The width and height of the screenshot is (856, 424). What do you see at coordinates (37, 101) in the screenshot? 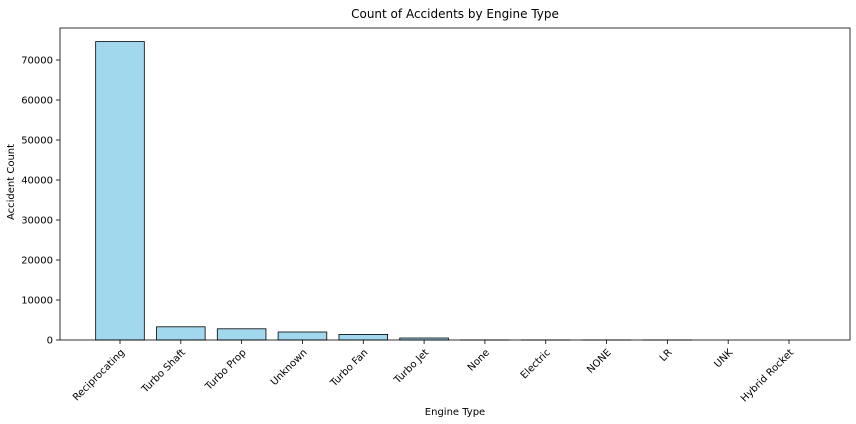
I see `y-tick-label: 60000` at bounding box center [37, 101].